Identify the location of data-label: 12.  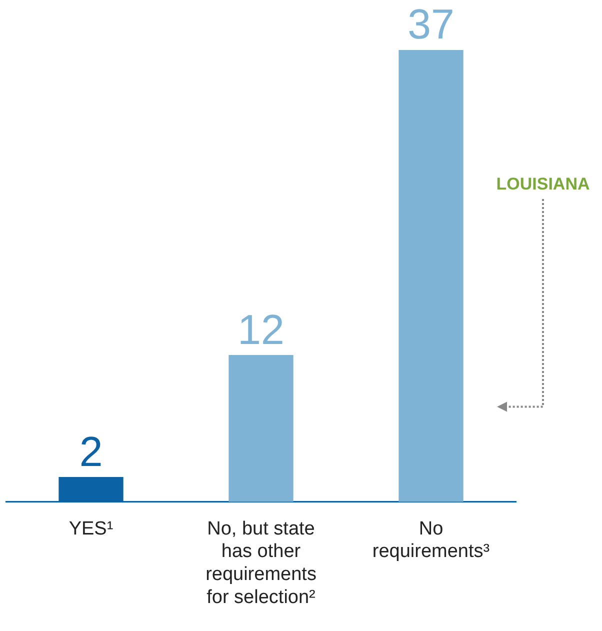
(261, 329).